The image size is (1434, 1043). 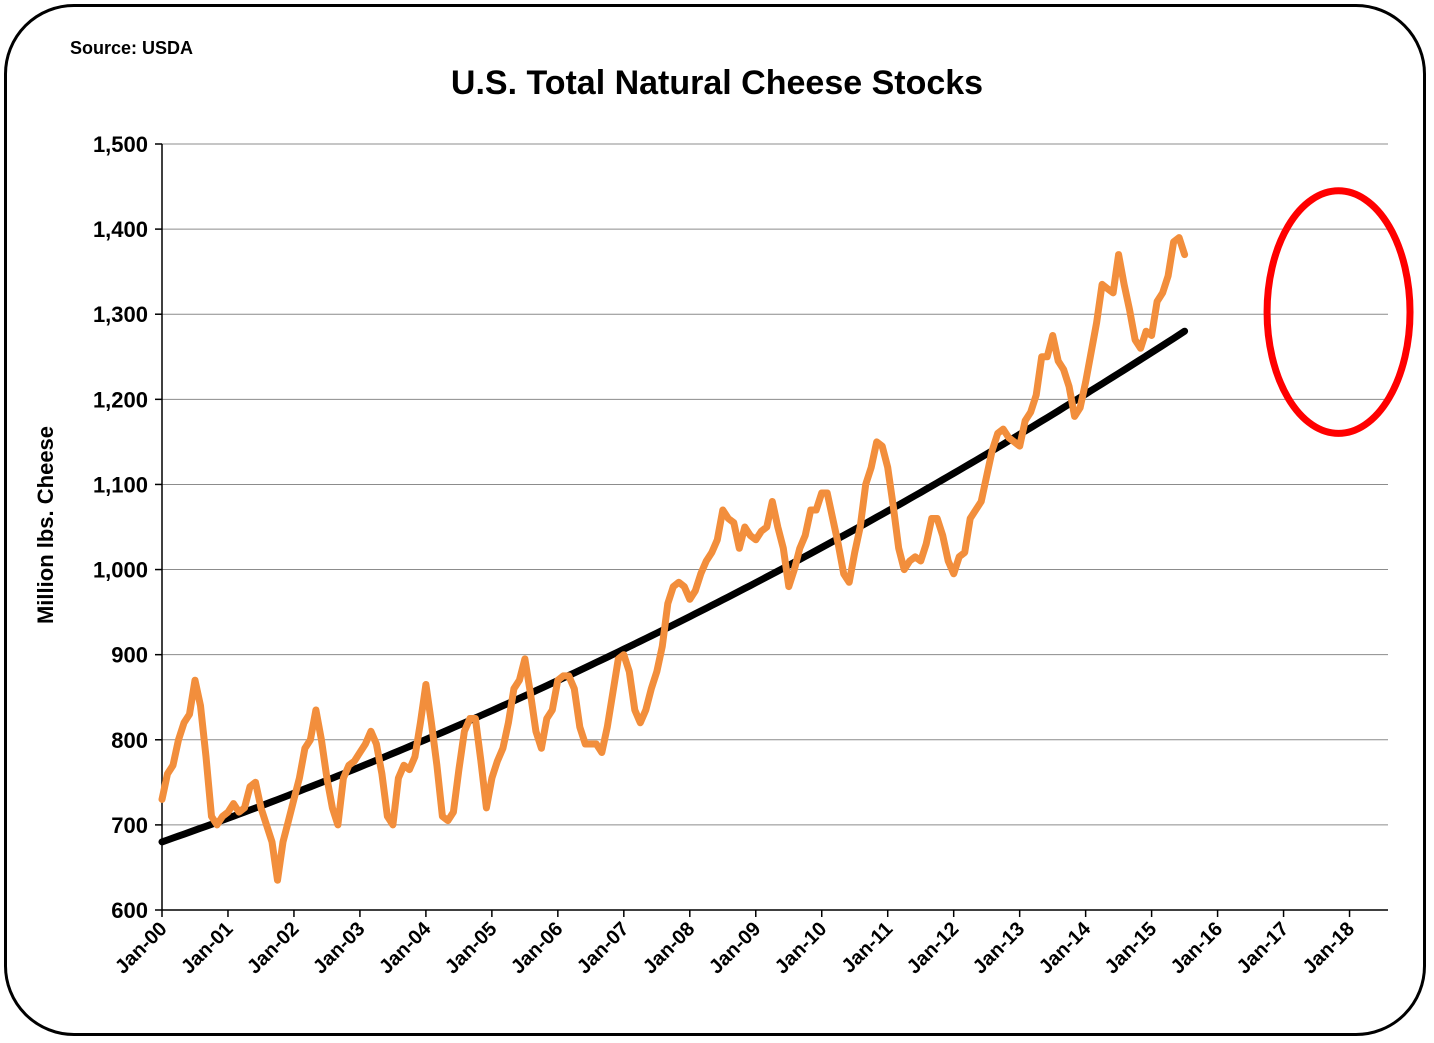 I want to click on x-tick-label: Jan-06, so click(x=537, y=948).